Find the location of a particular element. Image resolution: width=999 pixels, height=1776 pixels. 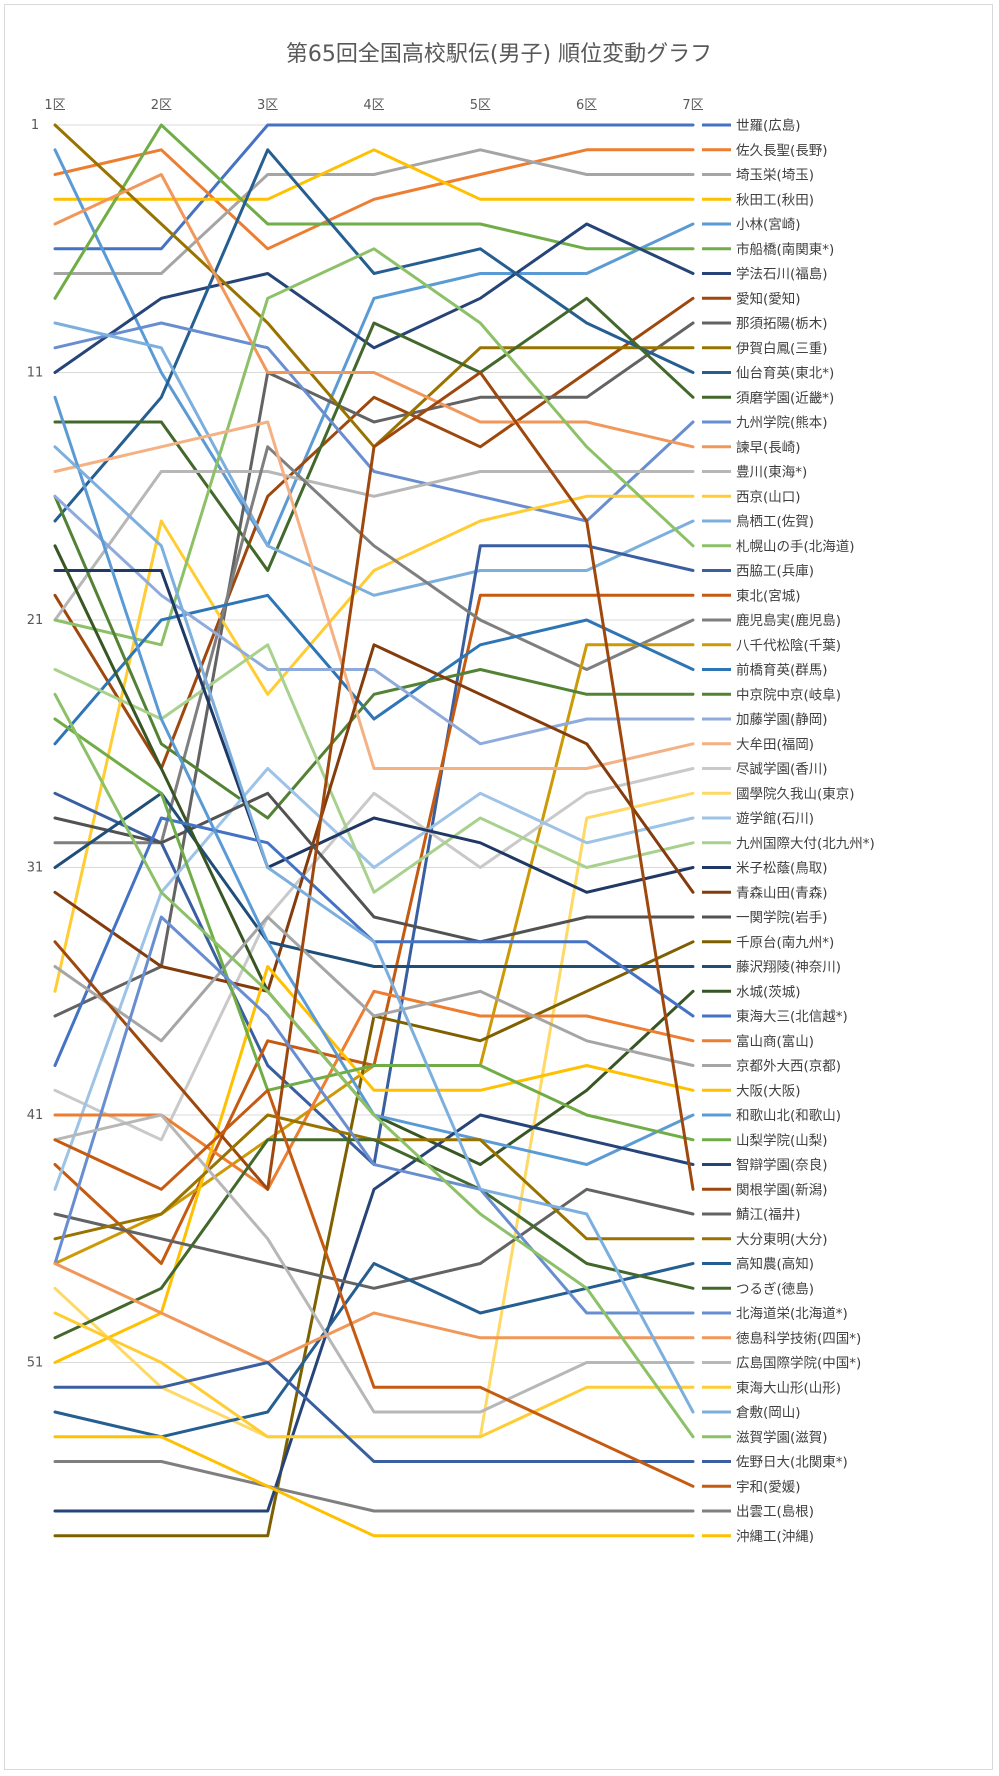

legend-label: 北海道栄(北海道*) is located at coordinates (792, 1314).